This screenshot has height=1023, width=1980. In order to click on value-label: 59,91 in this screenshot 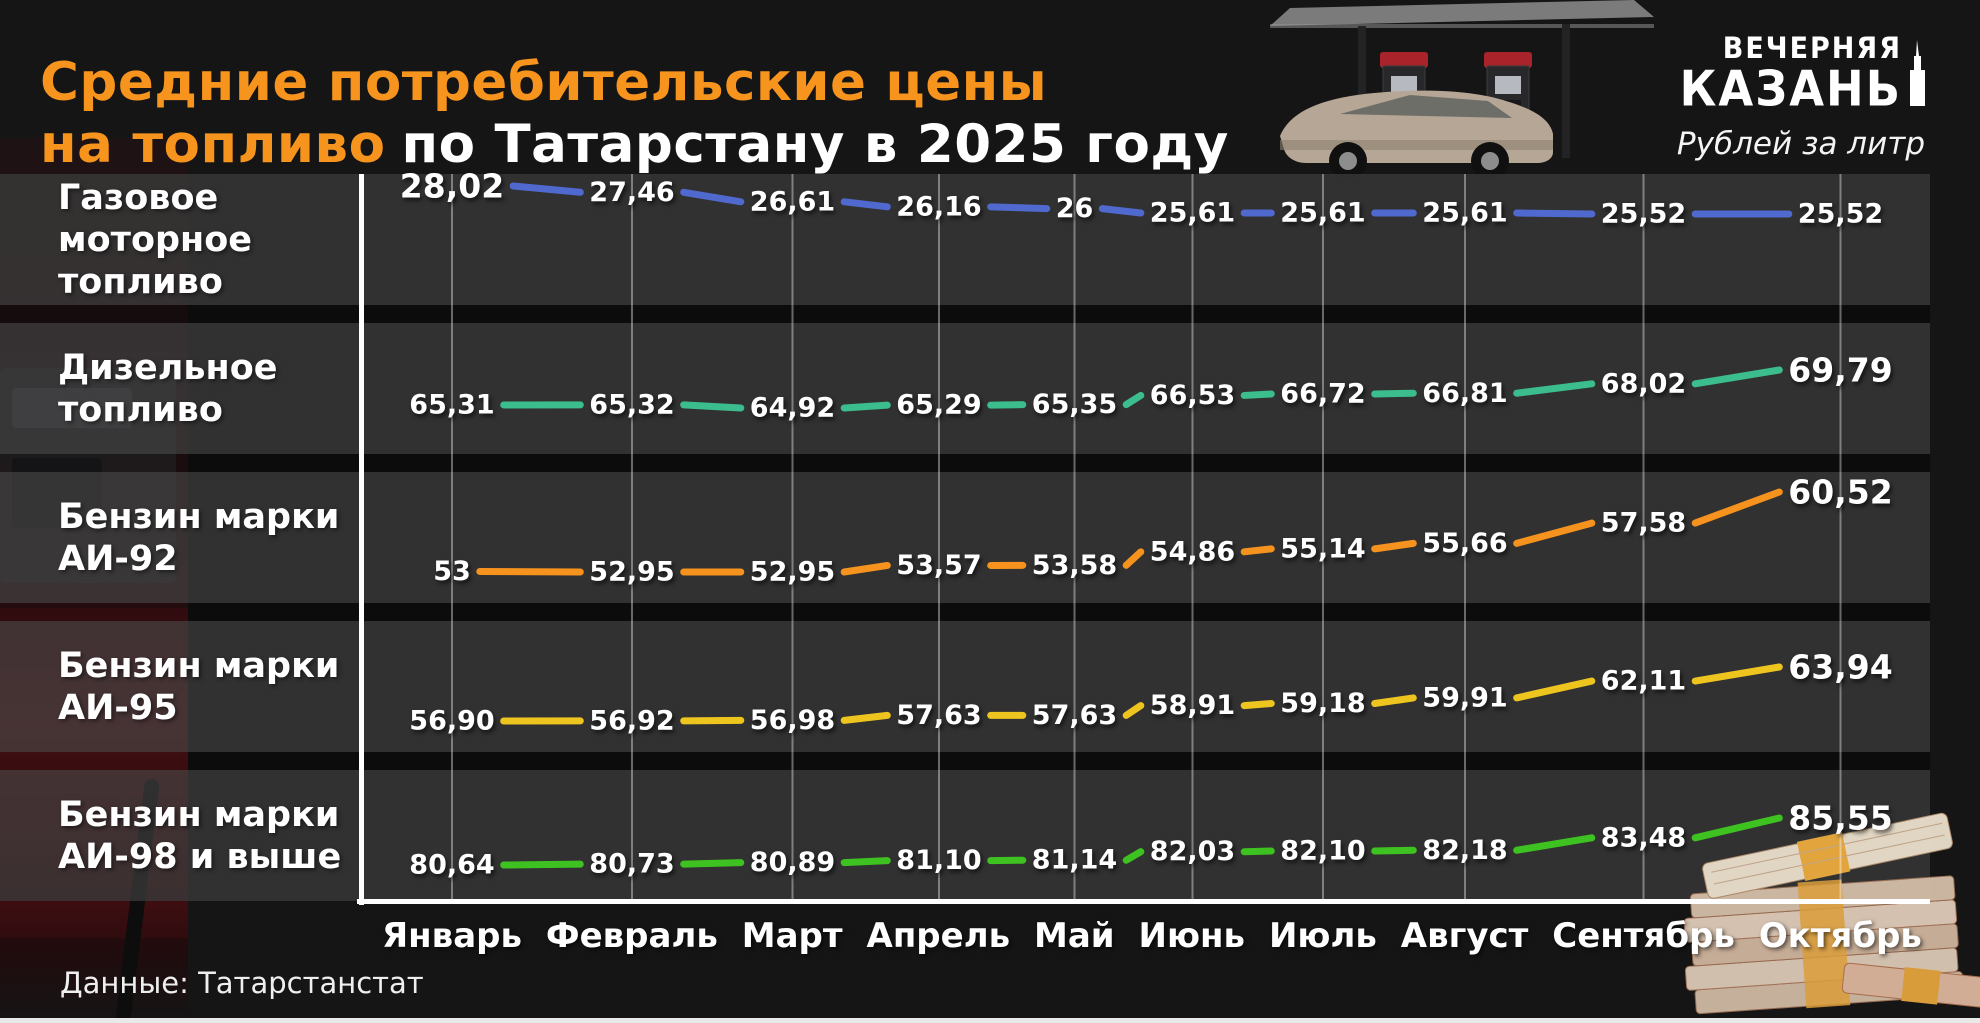, I will do `click(1464, 697)`.